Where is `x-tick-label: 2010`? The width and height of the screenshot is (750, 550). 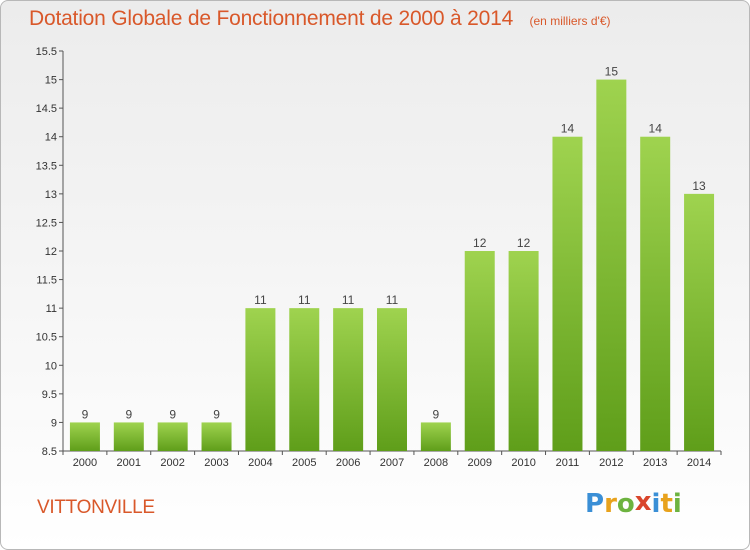
x-tick-label: 2010 is located at coordinates (523, 463).